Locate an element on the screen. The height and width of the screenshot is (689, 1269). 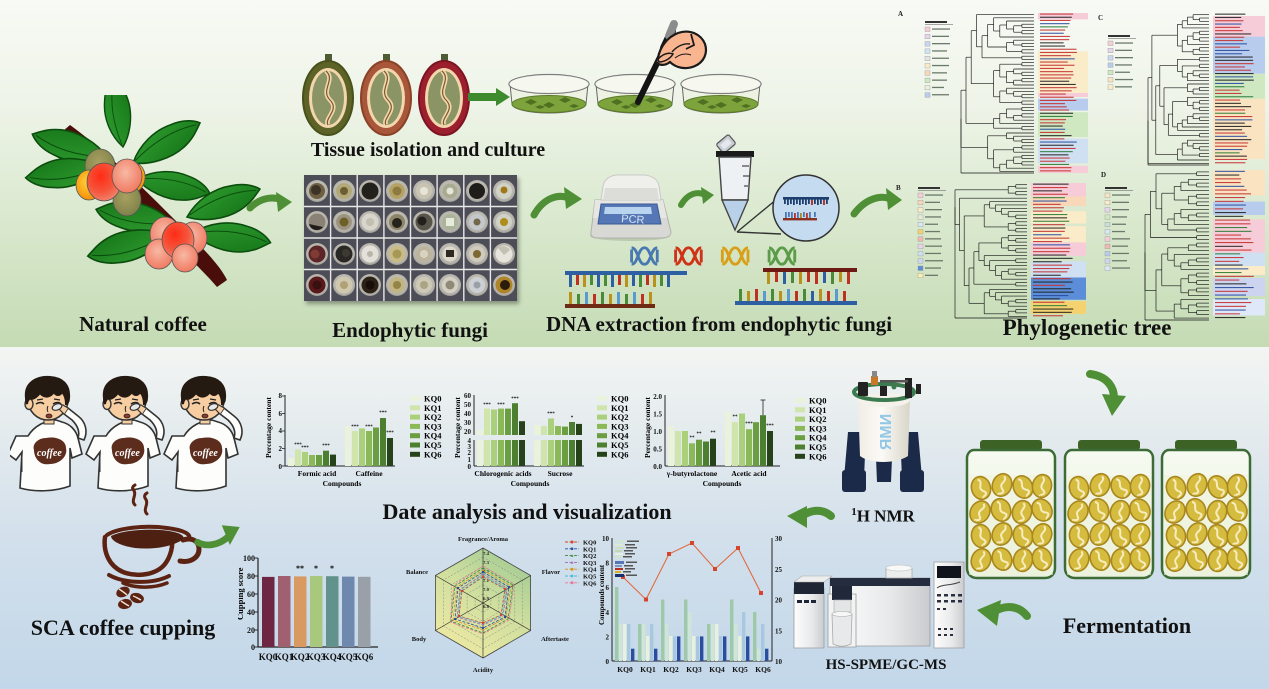
svg-text: D is located at coordinates (1103, 175).